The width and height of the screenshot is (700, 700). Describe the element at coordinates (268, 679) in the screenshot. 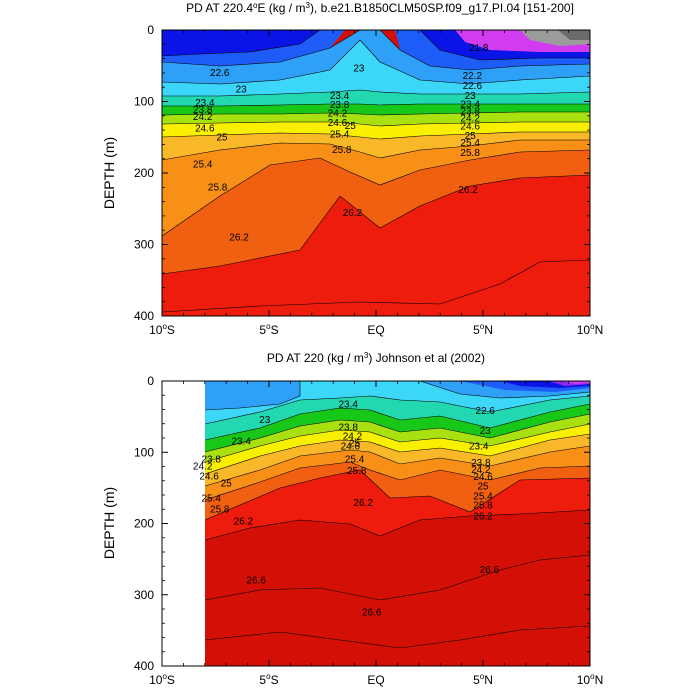

I see `x-tick-label: 5oS` at that location.